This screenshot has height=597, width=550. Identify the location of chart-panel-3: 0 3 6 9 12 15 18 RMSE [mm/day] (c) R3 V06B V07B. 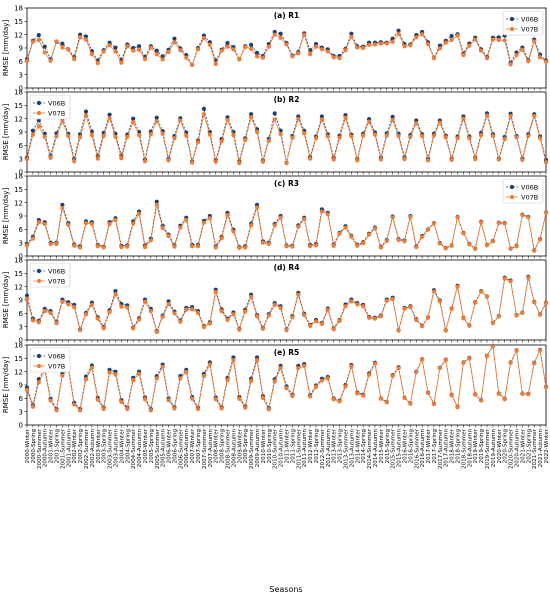
(275, 217).